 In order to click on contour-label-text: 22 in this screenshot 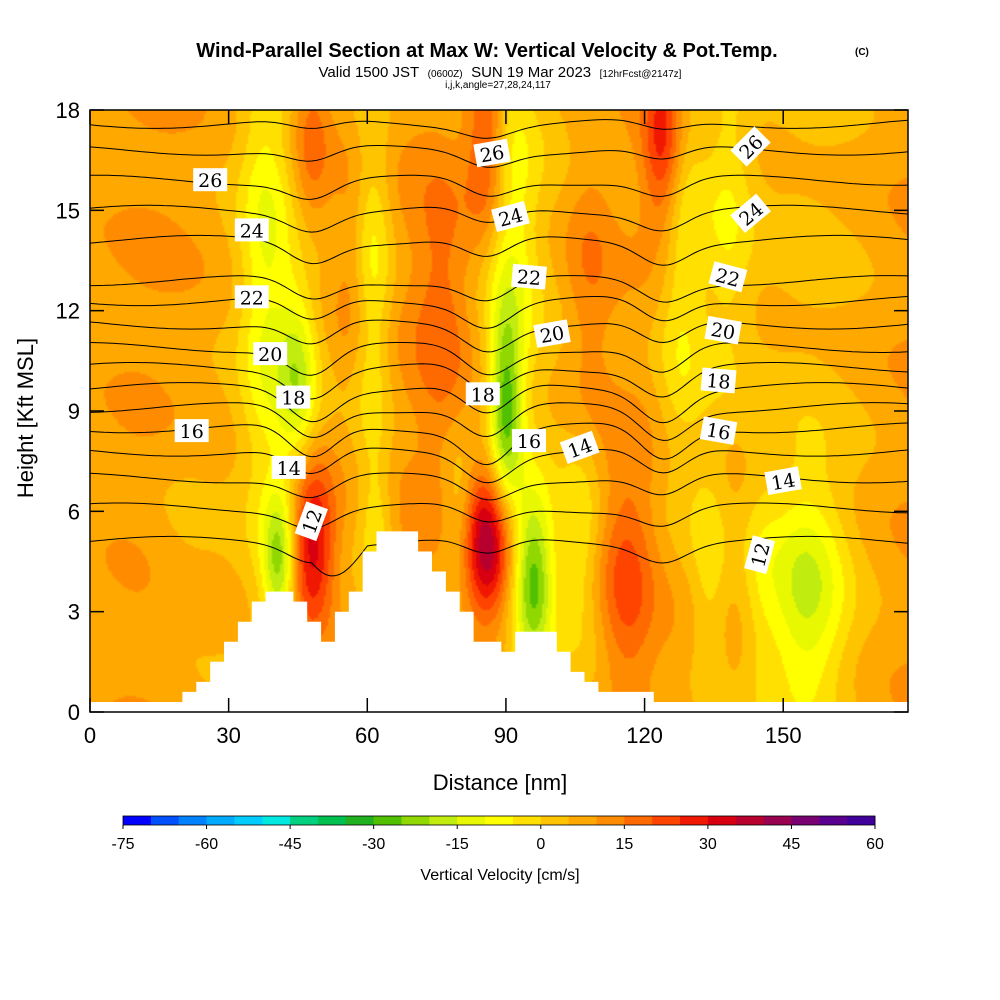, I will do `click(252, 298)`.